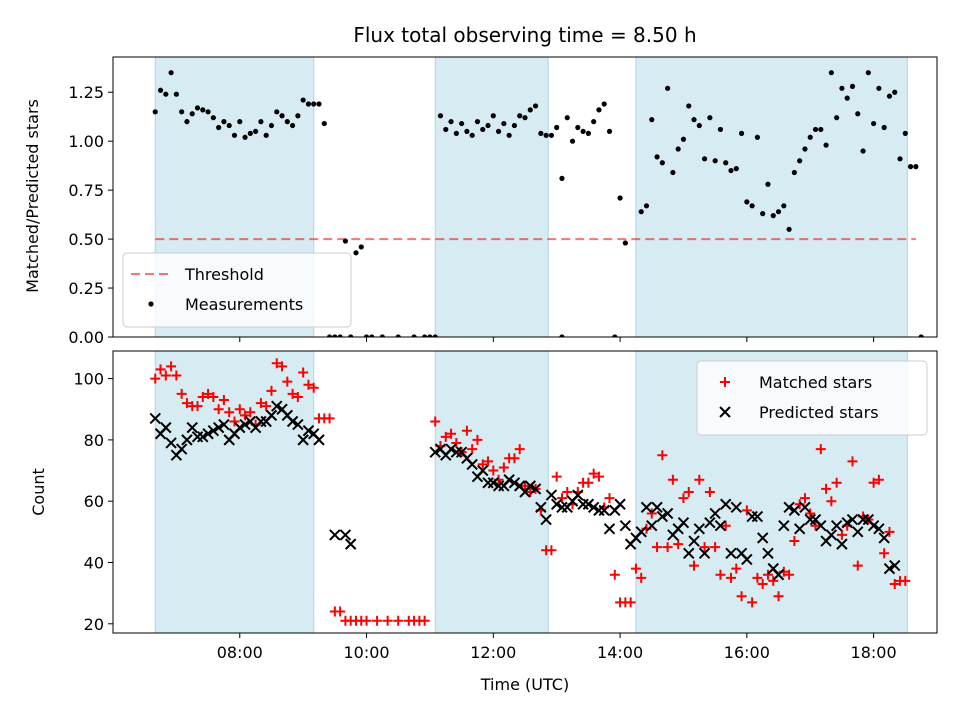 The height and width of the screenshot is (720, 960). I want to click on legend-label: Matched stars, so click(815, 382).